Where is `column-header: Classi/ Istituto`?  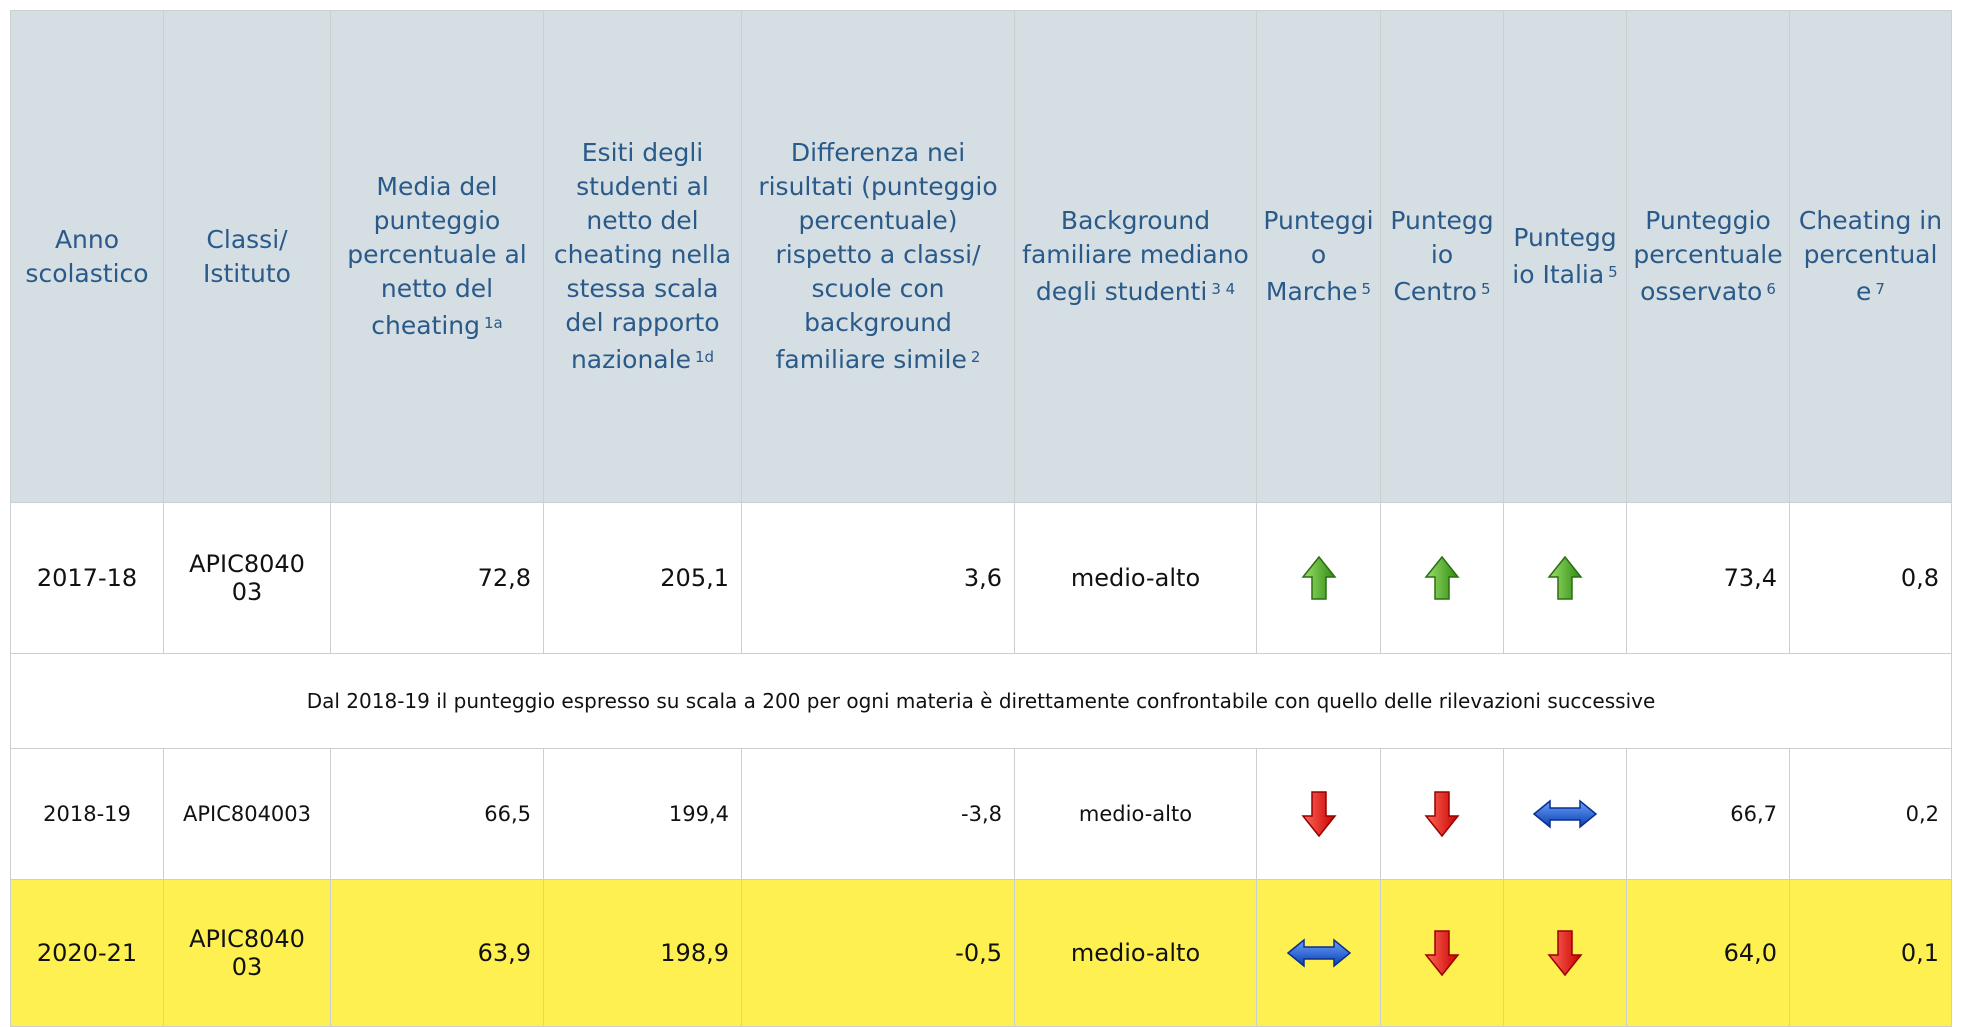 column-header: Classi/ Istituto is located at coordinates (247, 256).